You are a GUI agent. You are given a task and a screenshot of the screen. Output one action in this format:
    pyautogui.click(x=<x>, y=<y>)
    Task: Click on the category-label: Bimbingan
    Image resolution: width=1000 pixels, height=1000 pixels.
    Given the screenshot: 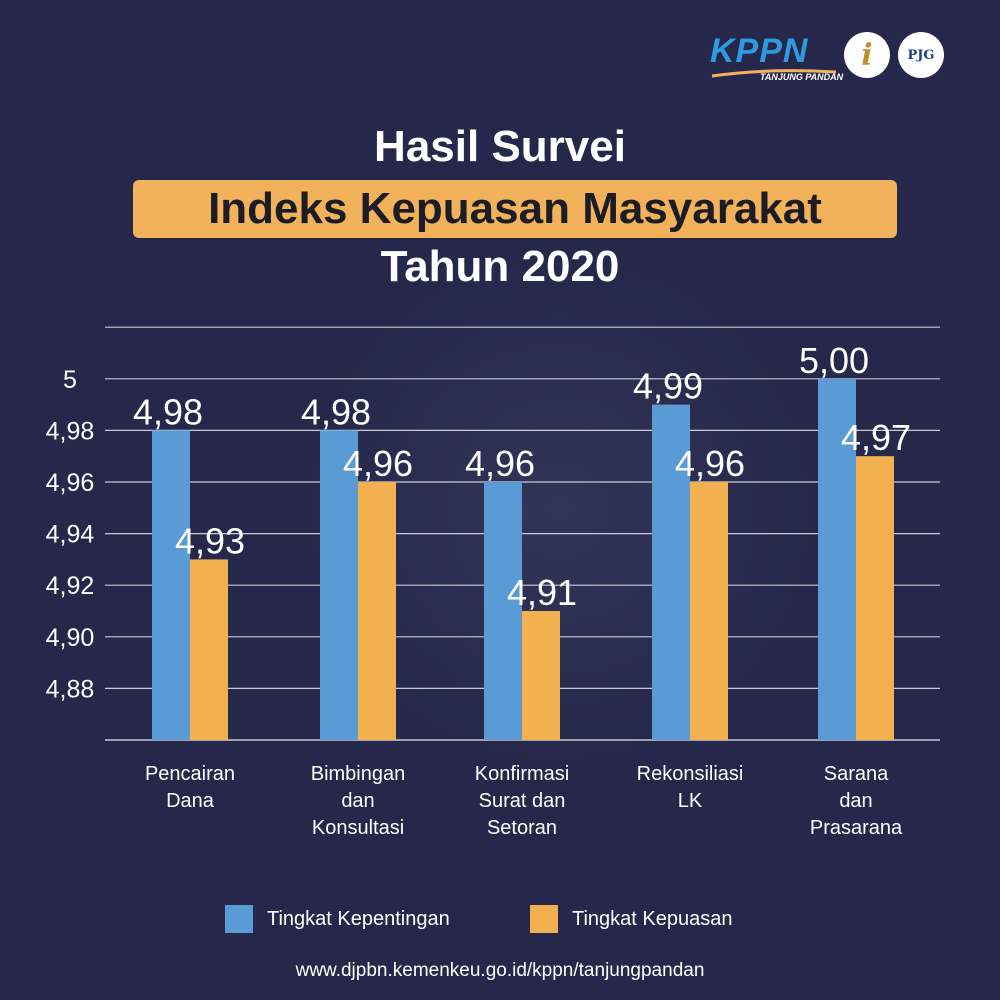 What is the action you would take?
    pyautogui.click(x=358, y=774)
    